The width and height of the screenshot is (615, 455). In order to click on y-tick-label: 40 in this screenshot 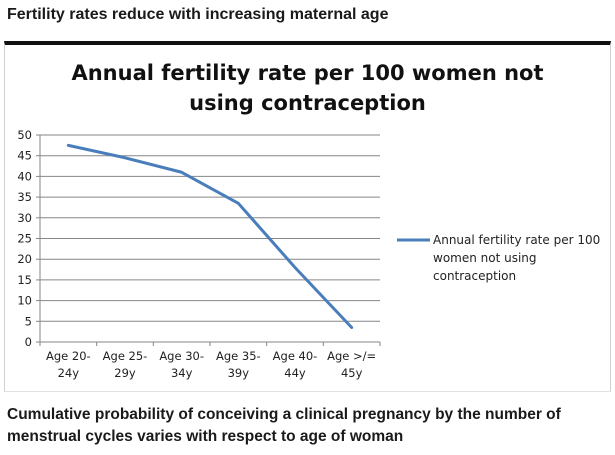, I will do `click(24, 176)`.